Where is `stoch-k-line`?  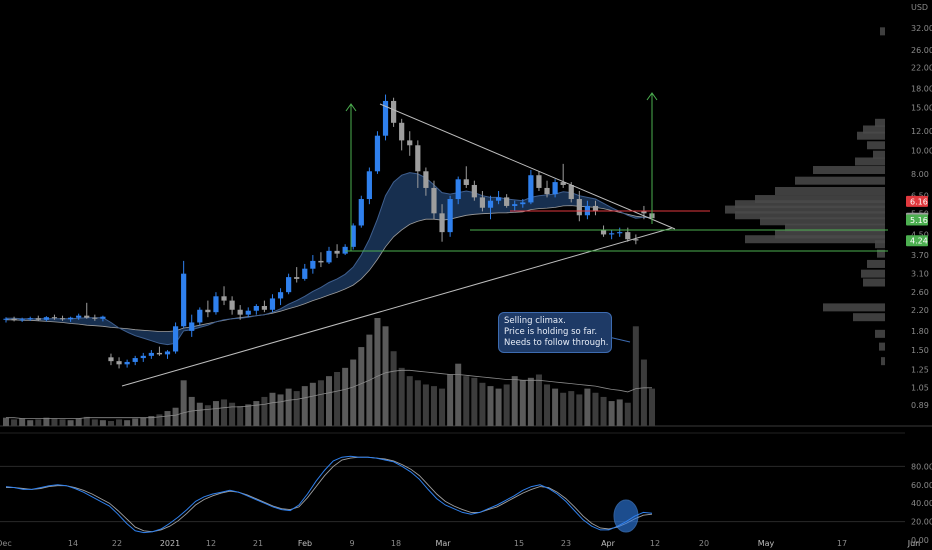
stoch-k-line is located at coordinates (329, 494).